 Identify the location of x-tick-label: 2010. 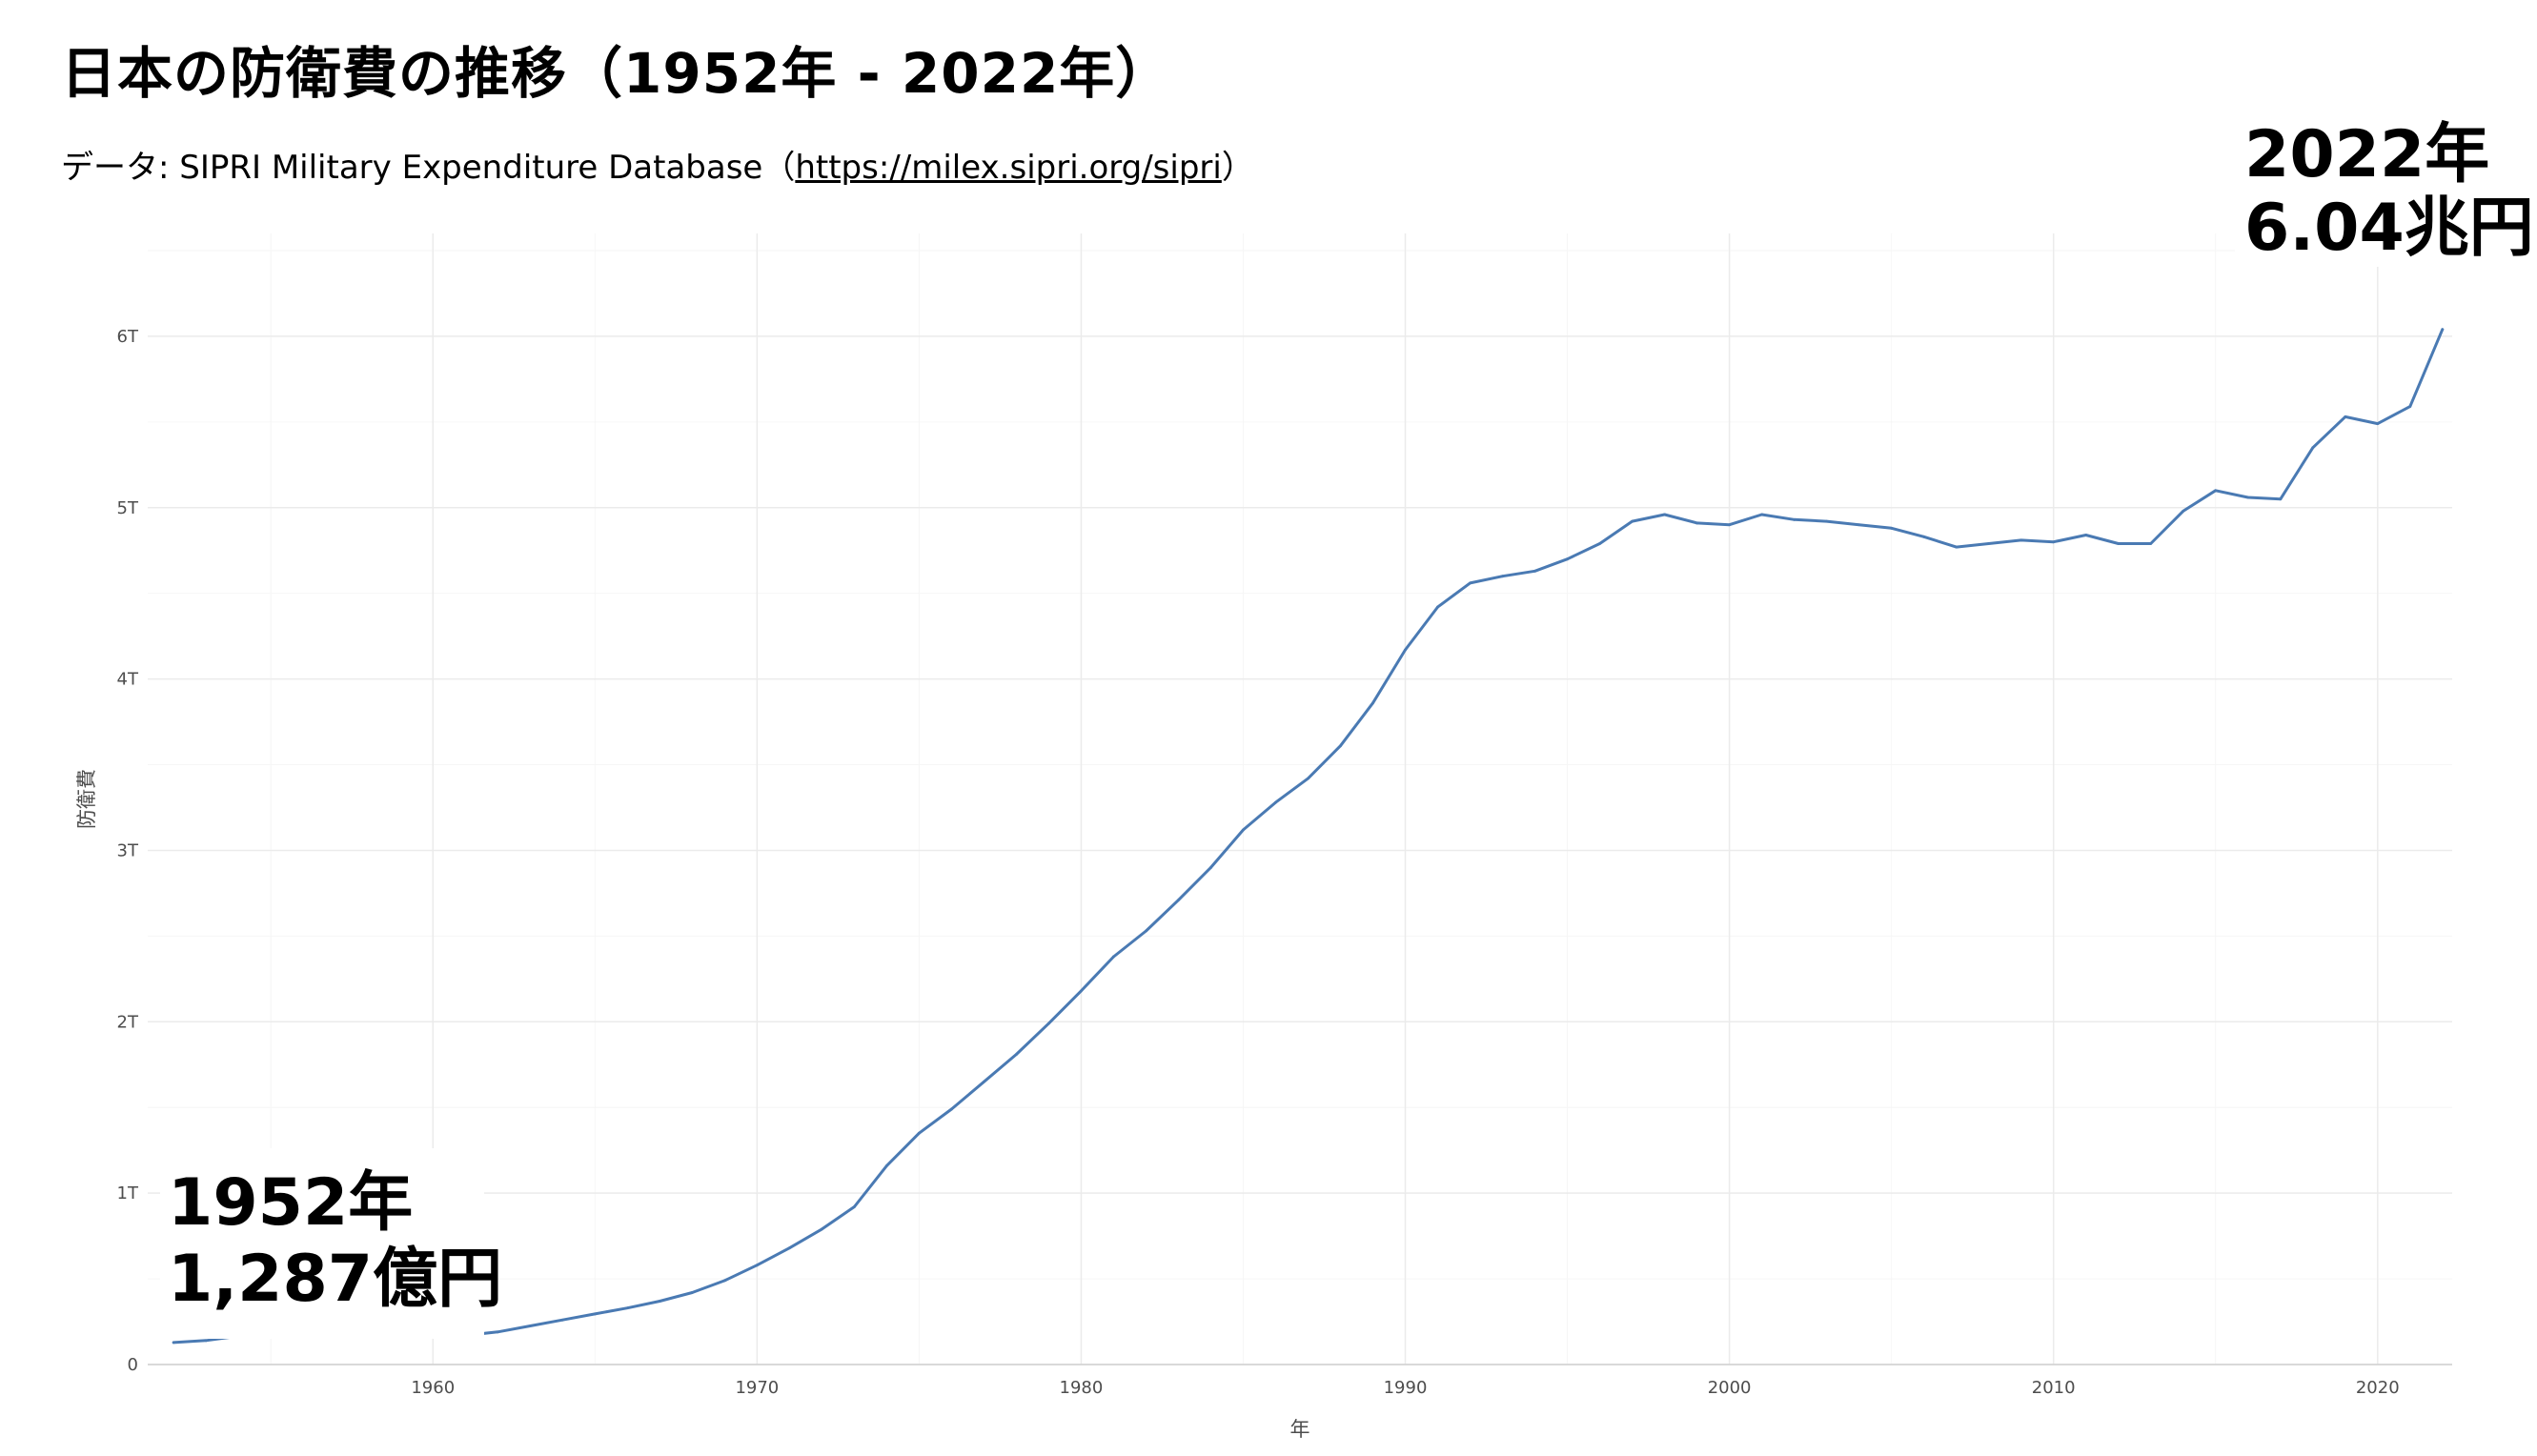
(2054, 1388).